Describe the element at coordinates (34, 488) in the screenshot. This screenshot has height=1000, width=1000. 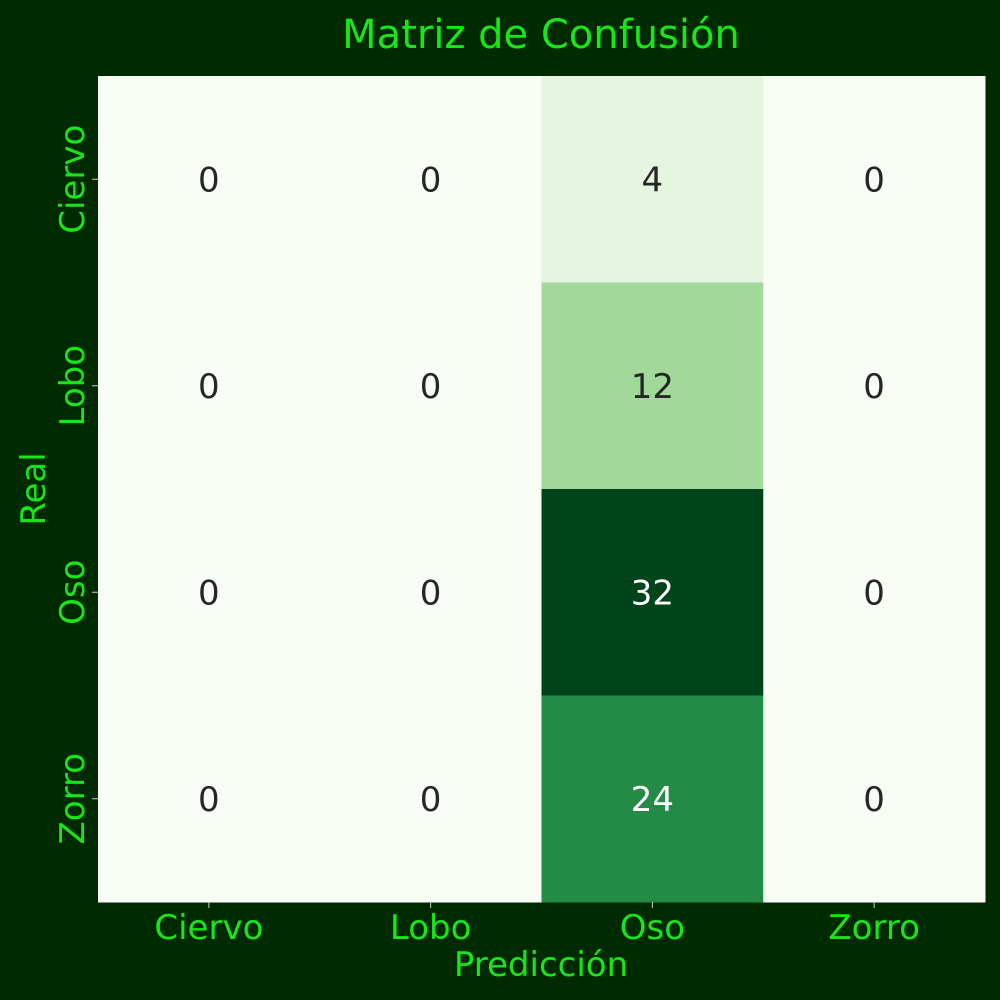
I see `y-axis-label: Real` at that location.